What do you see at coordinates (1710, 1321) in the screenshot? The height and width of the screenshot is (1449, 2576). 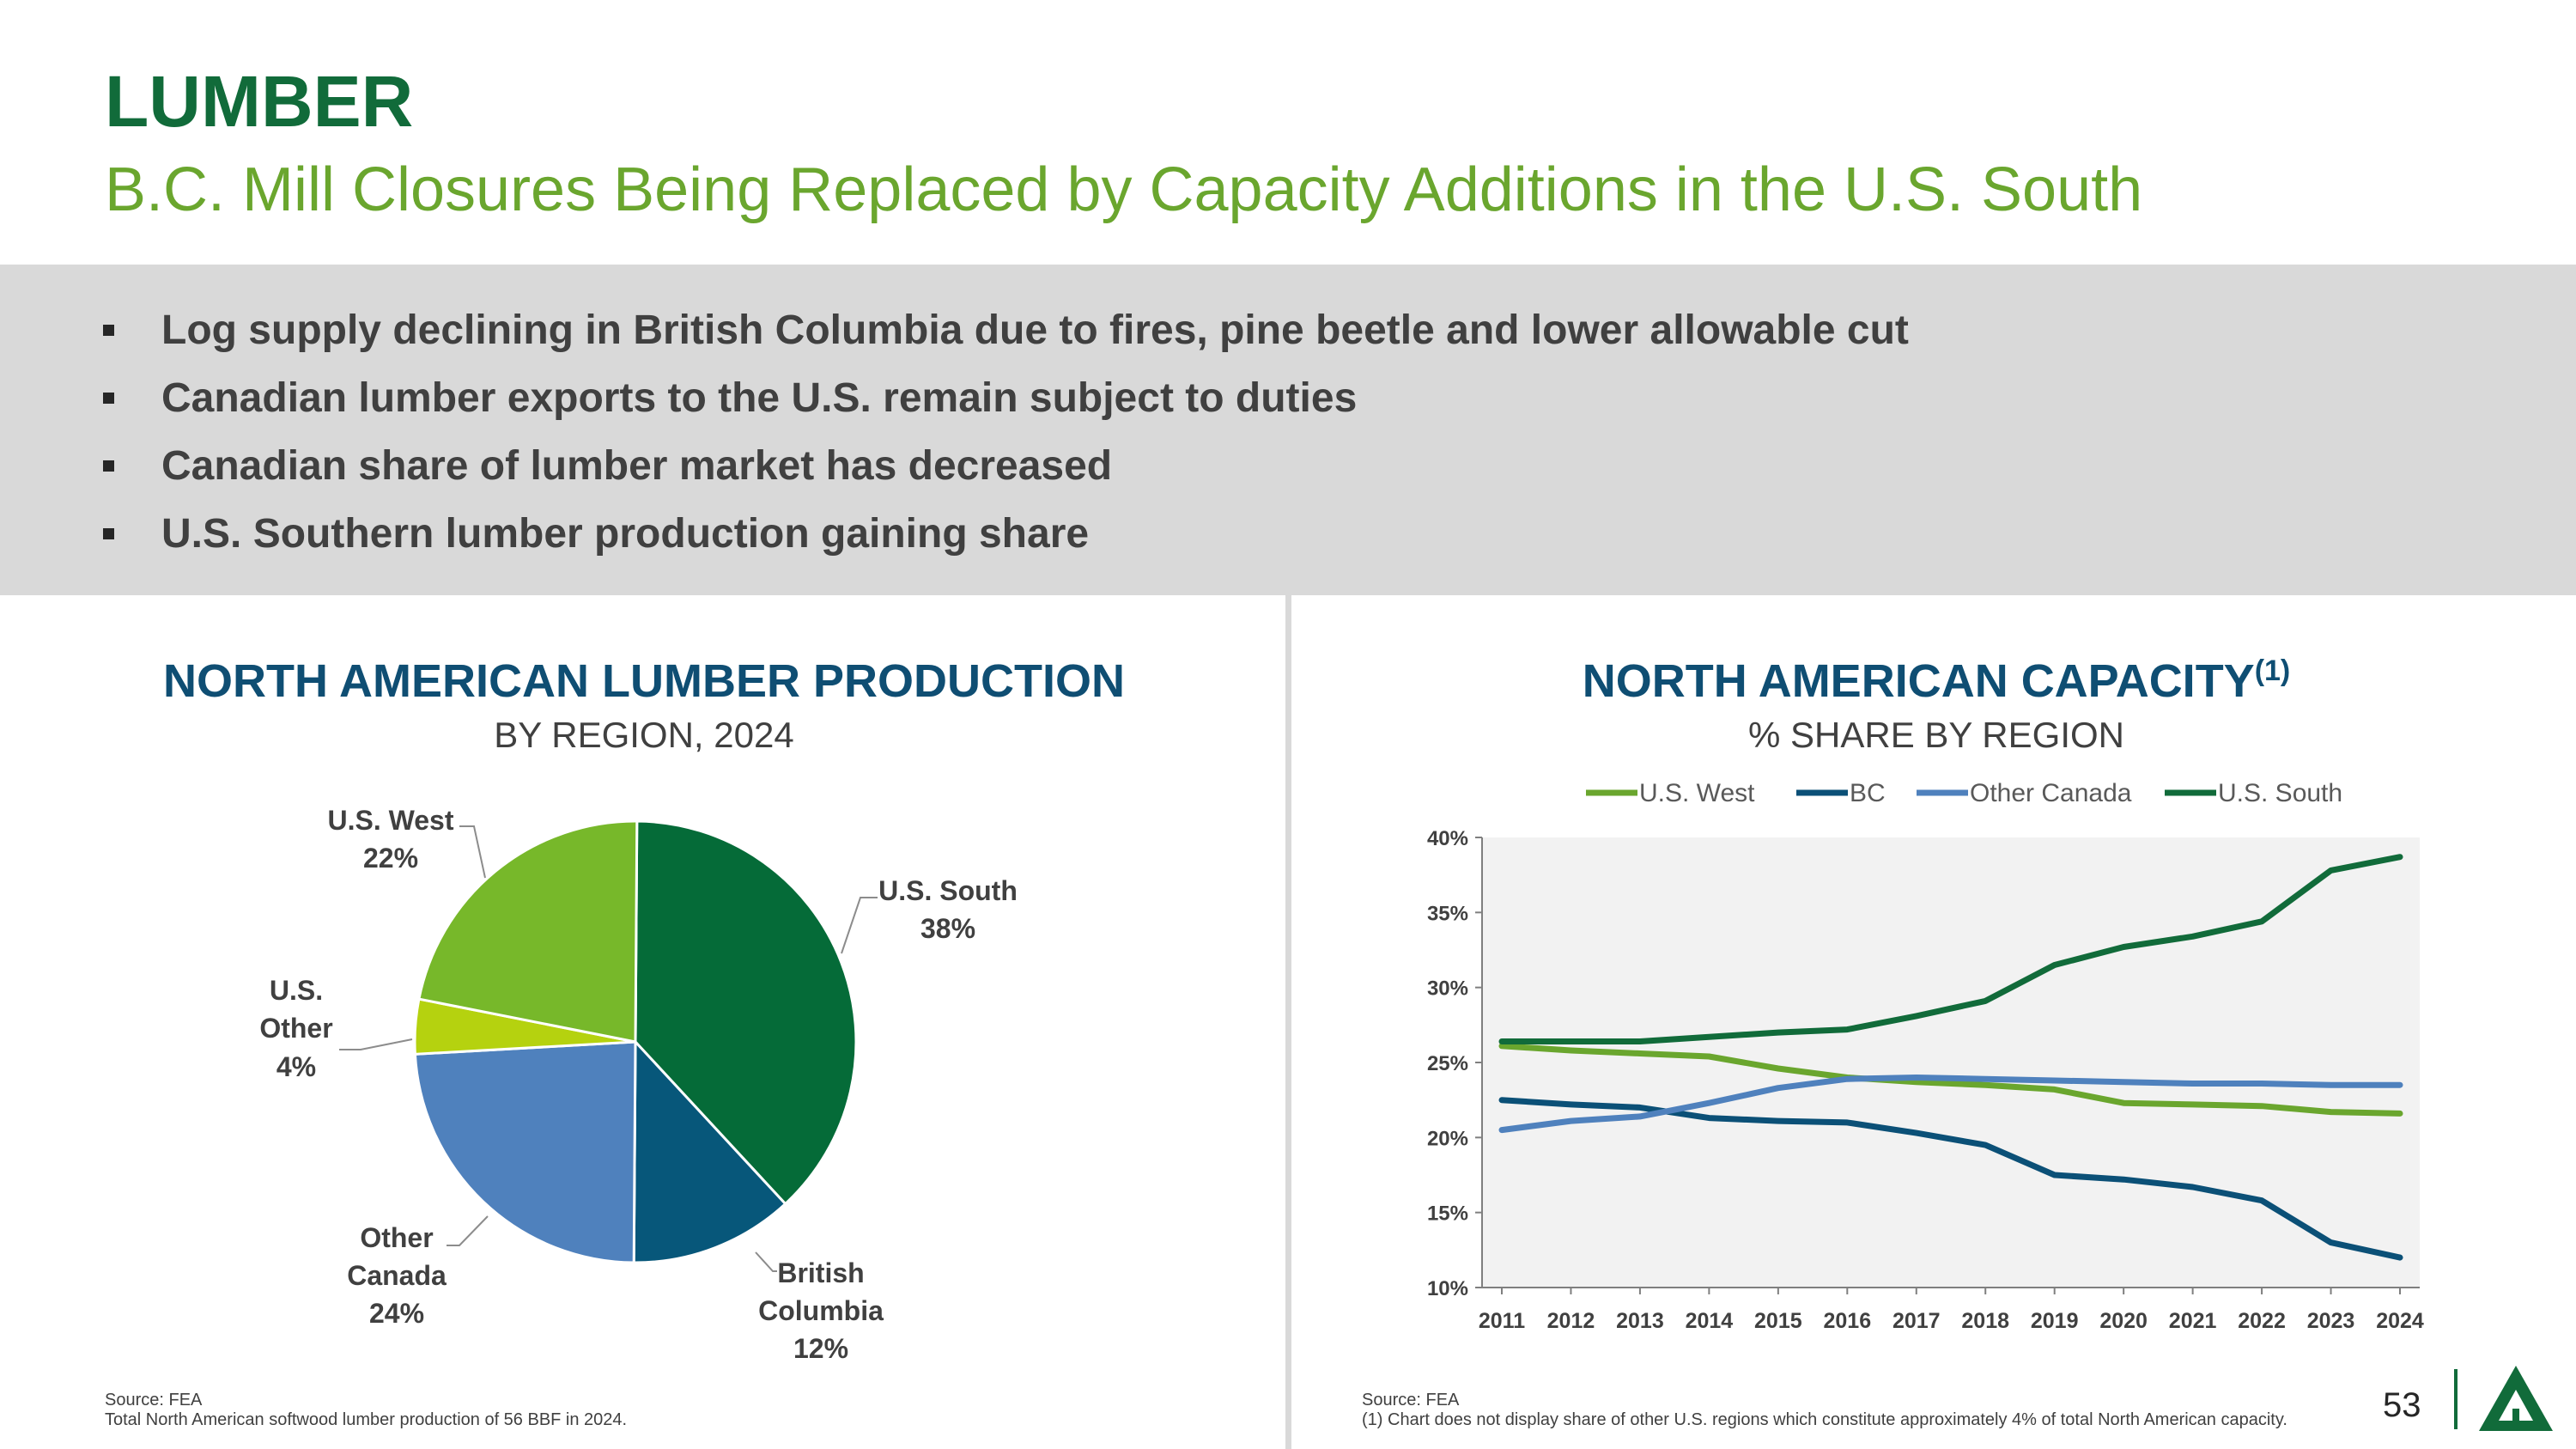 I see `x-tick-label: 2014` at bounding box center [1710, 1321].